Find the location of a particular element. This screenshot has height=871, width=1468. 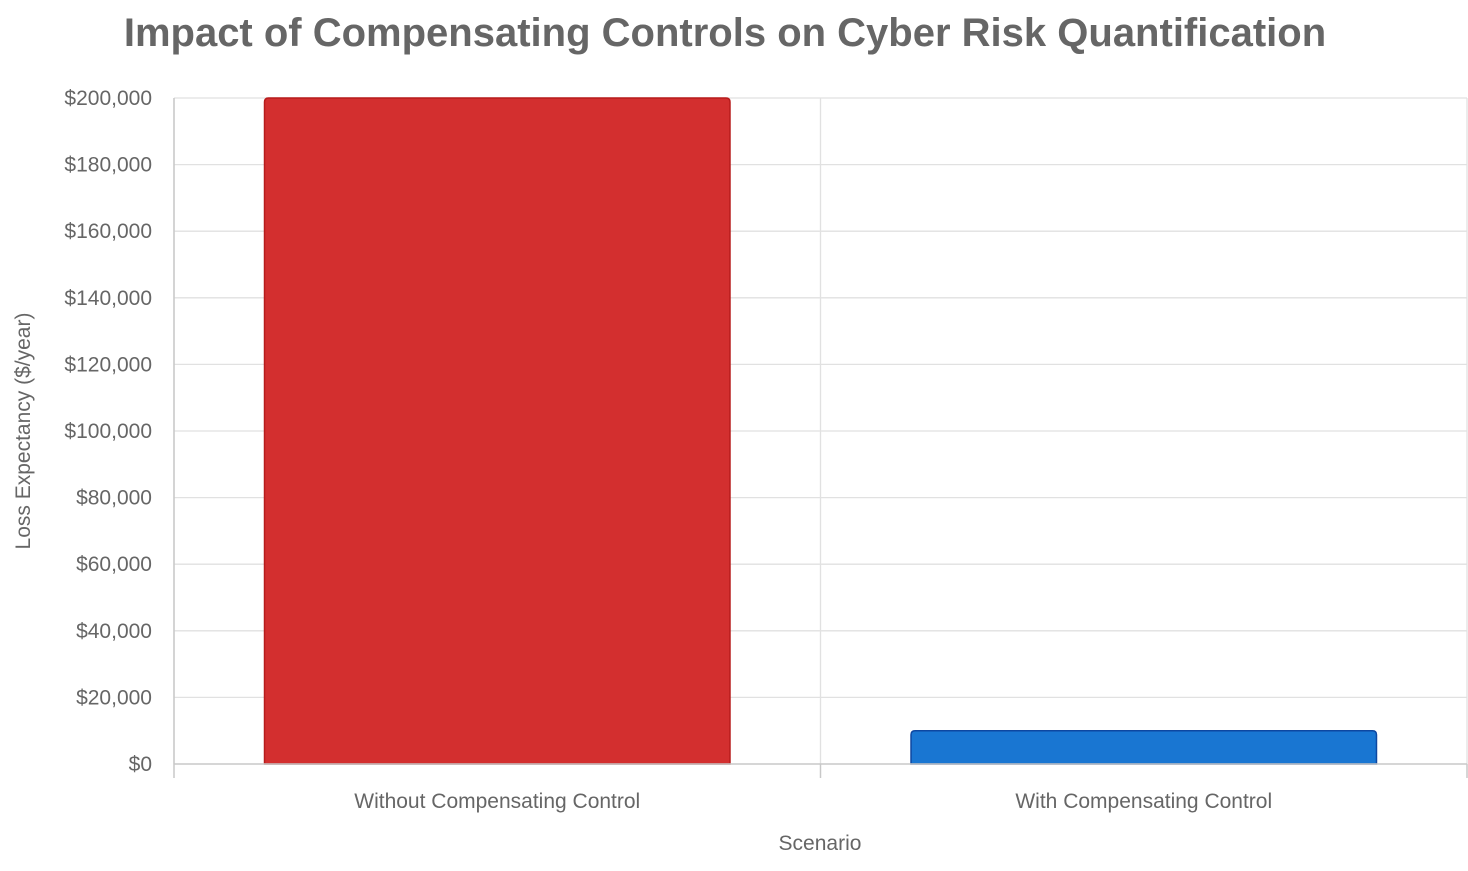

x-axis-title: Scenario is located at coordinates (820, 843).